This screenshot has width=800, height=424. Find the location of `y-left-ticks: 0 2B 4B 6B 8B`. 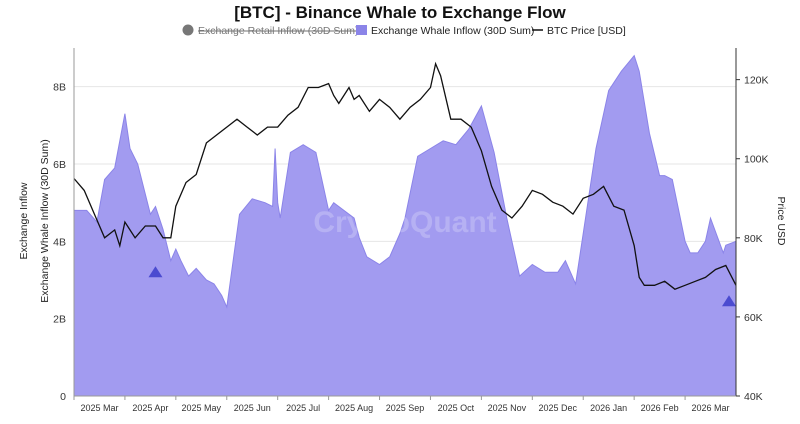

y-left-ticks: 0 2B 4B 6B 8B is located at coordinates (59, 242).